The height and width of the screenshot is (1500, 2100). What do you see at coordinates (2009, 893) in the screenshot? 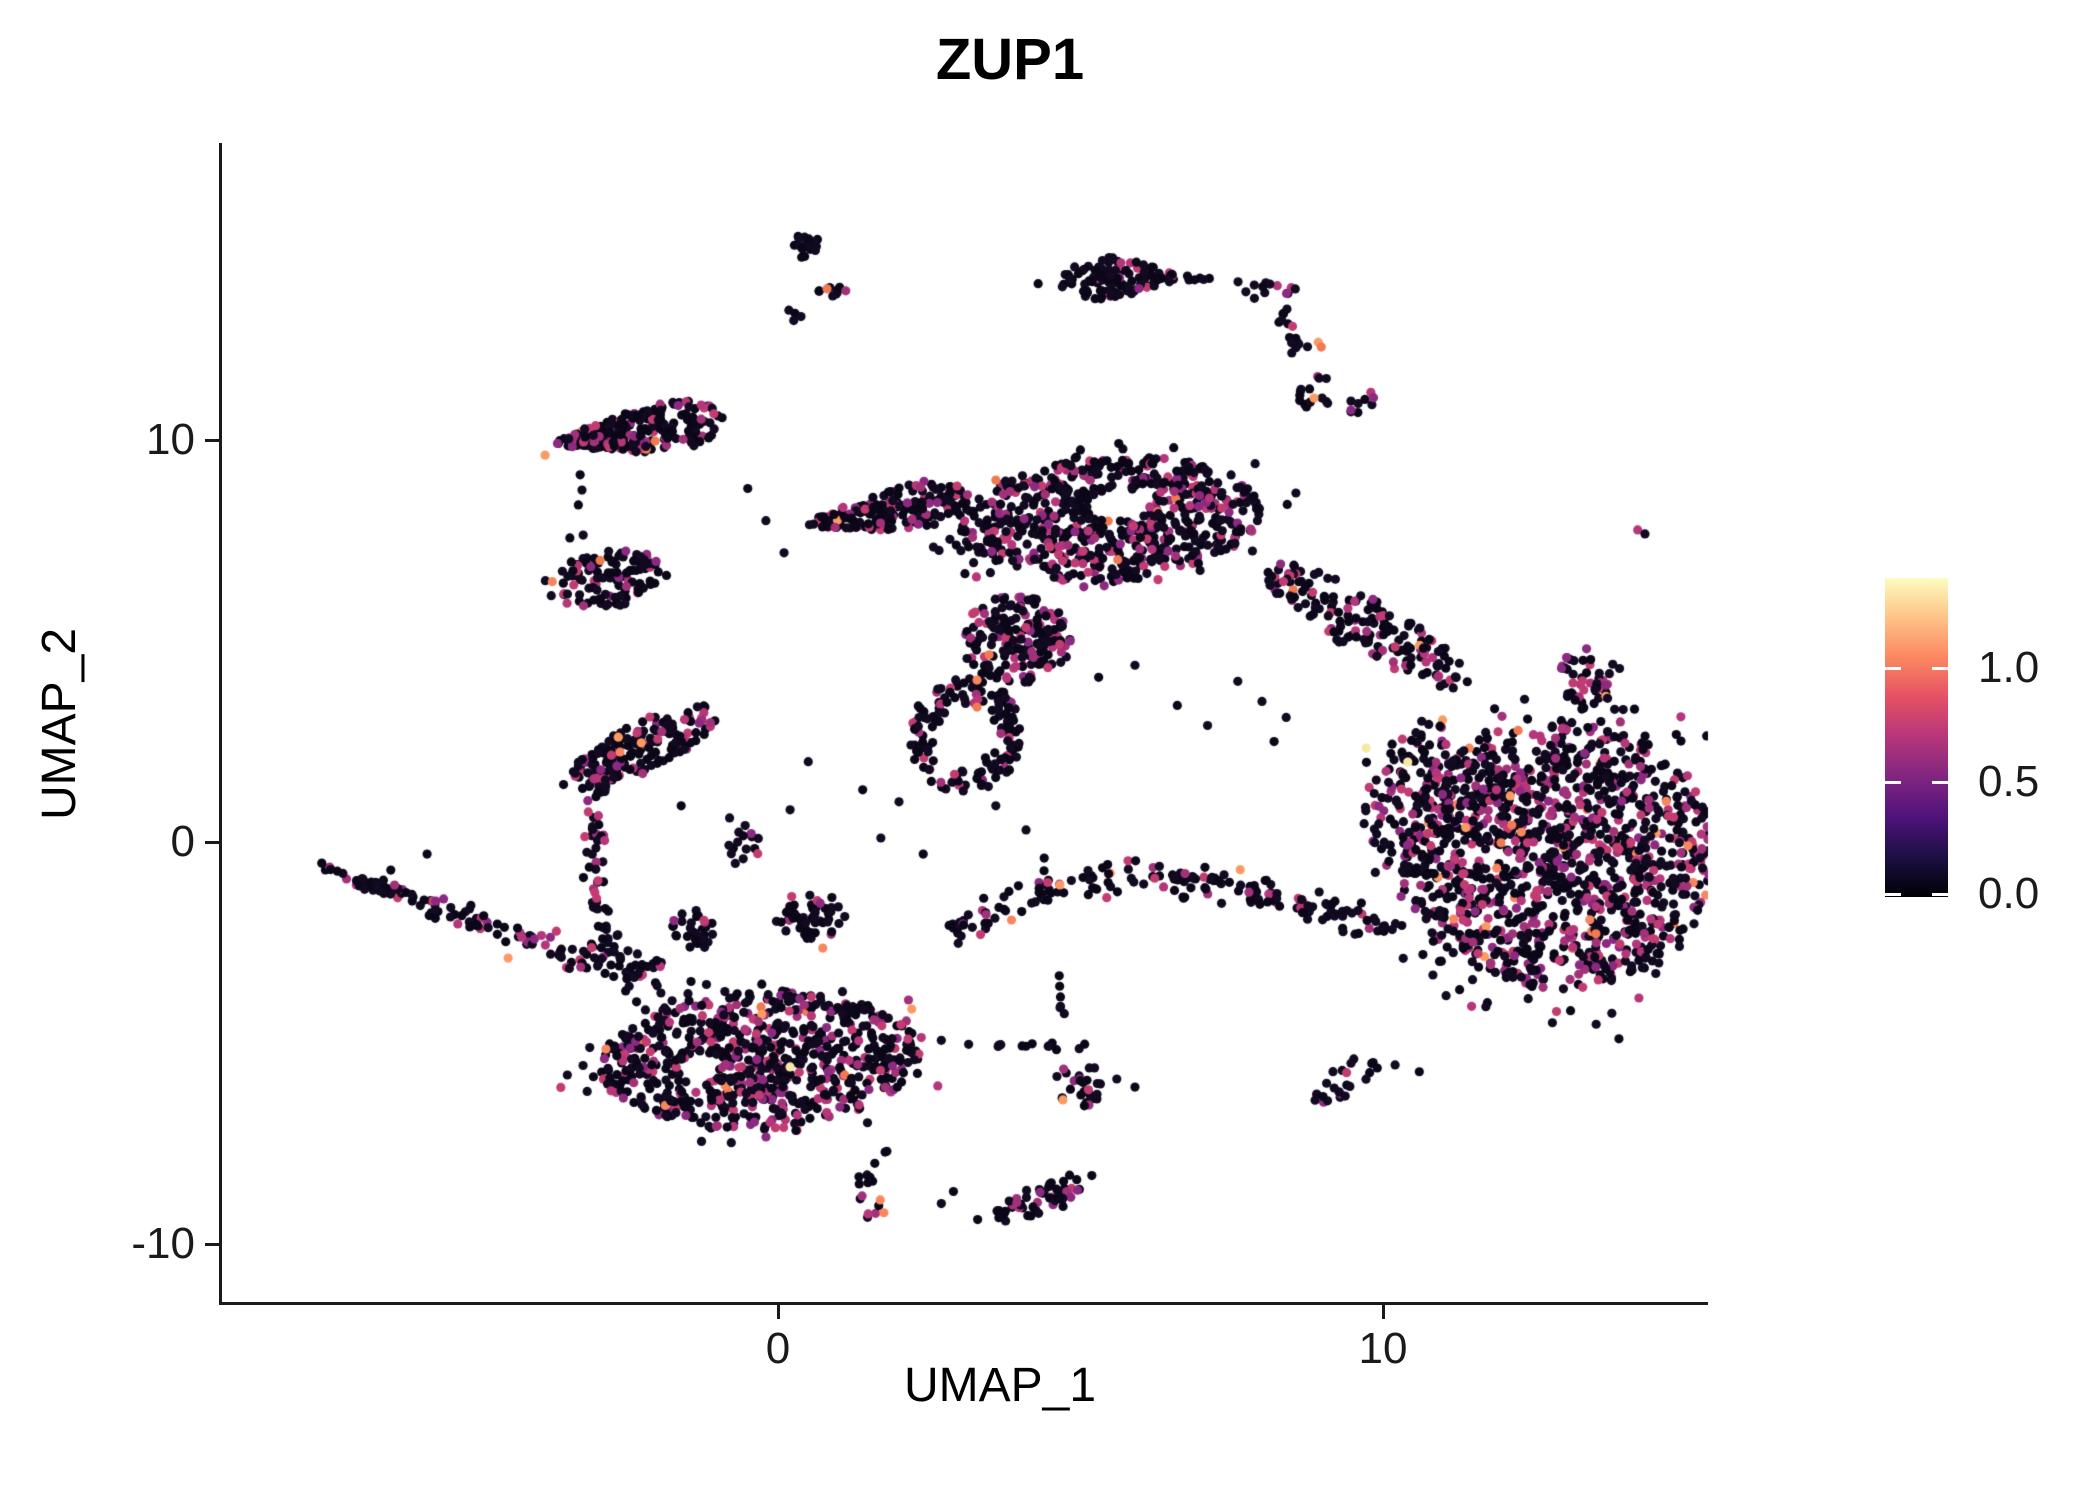
I see `colorbar-tick-label: 0.0` at bounding box center [2009, 893].